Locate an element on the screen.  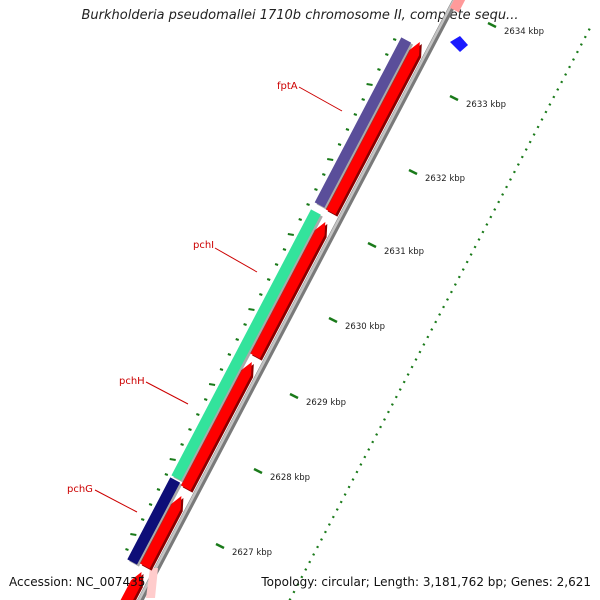
gene-pchG-bar is located at coordinates (154, 521).